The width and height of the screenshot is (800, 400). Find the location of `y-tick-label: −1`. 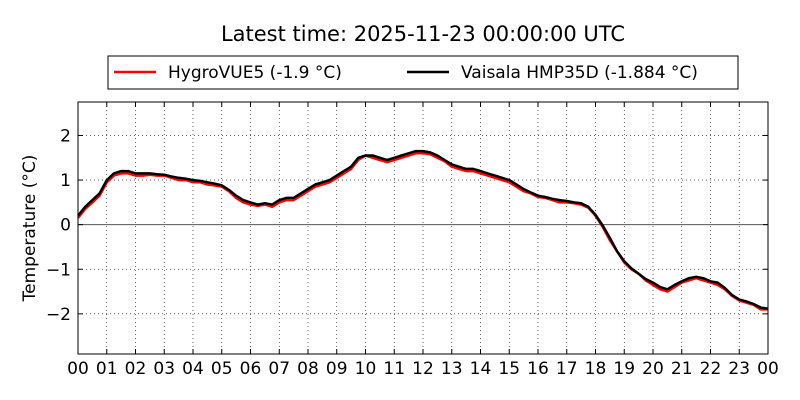

y-tick-label: −1 is located at coordinates (58, 270).